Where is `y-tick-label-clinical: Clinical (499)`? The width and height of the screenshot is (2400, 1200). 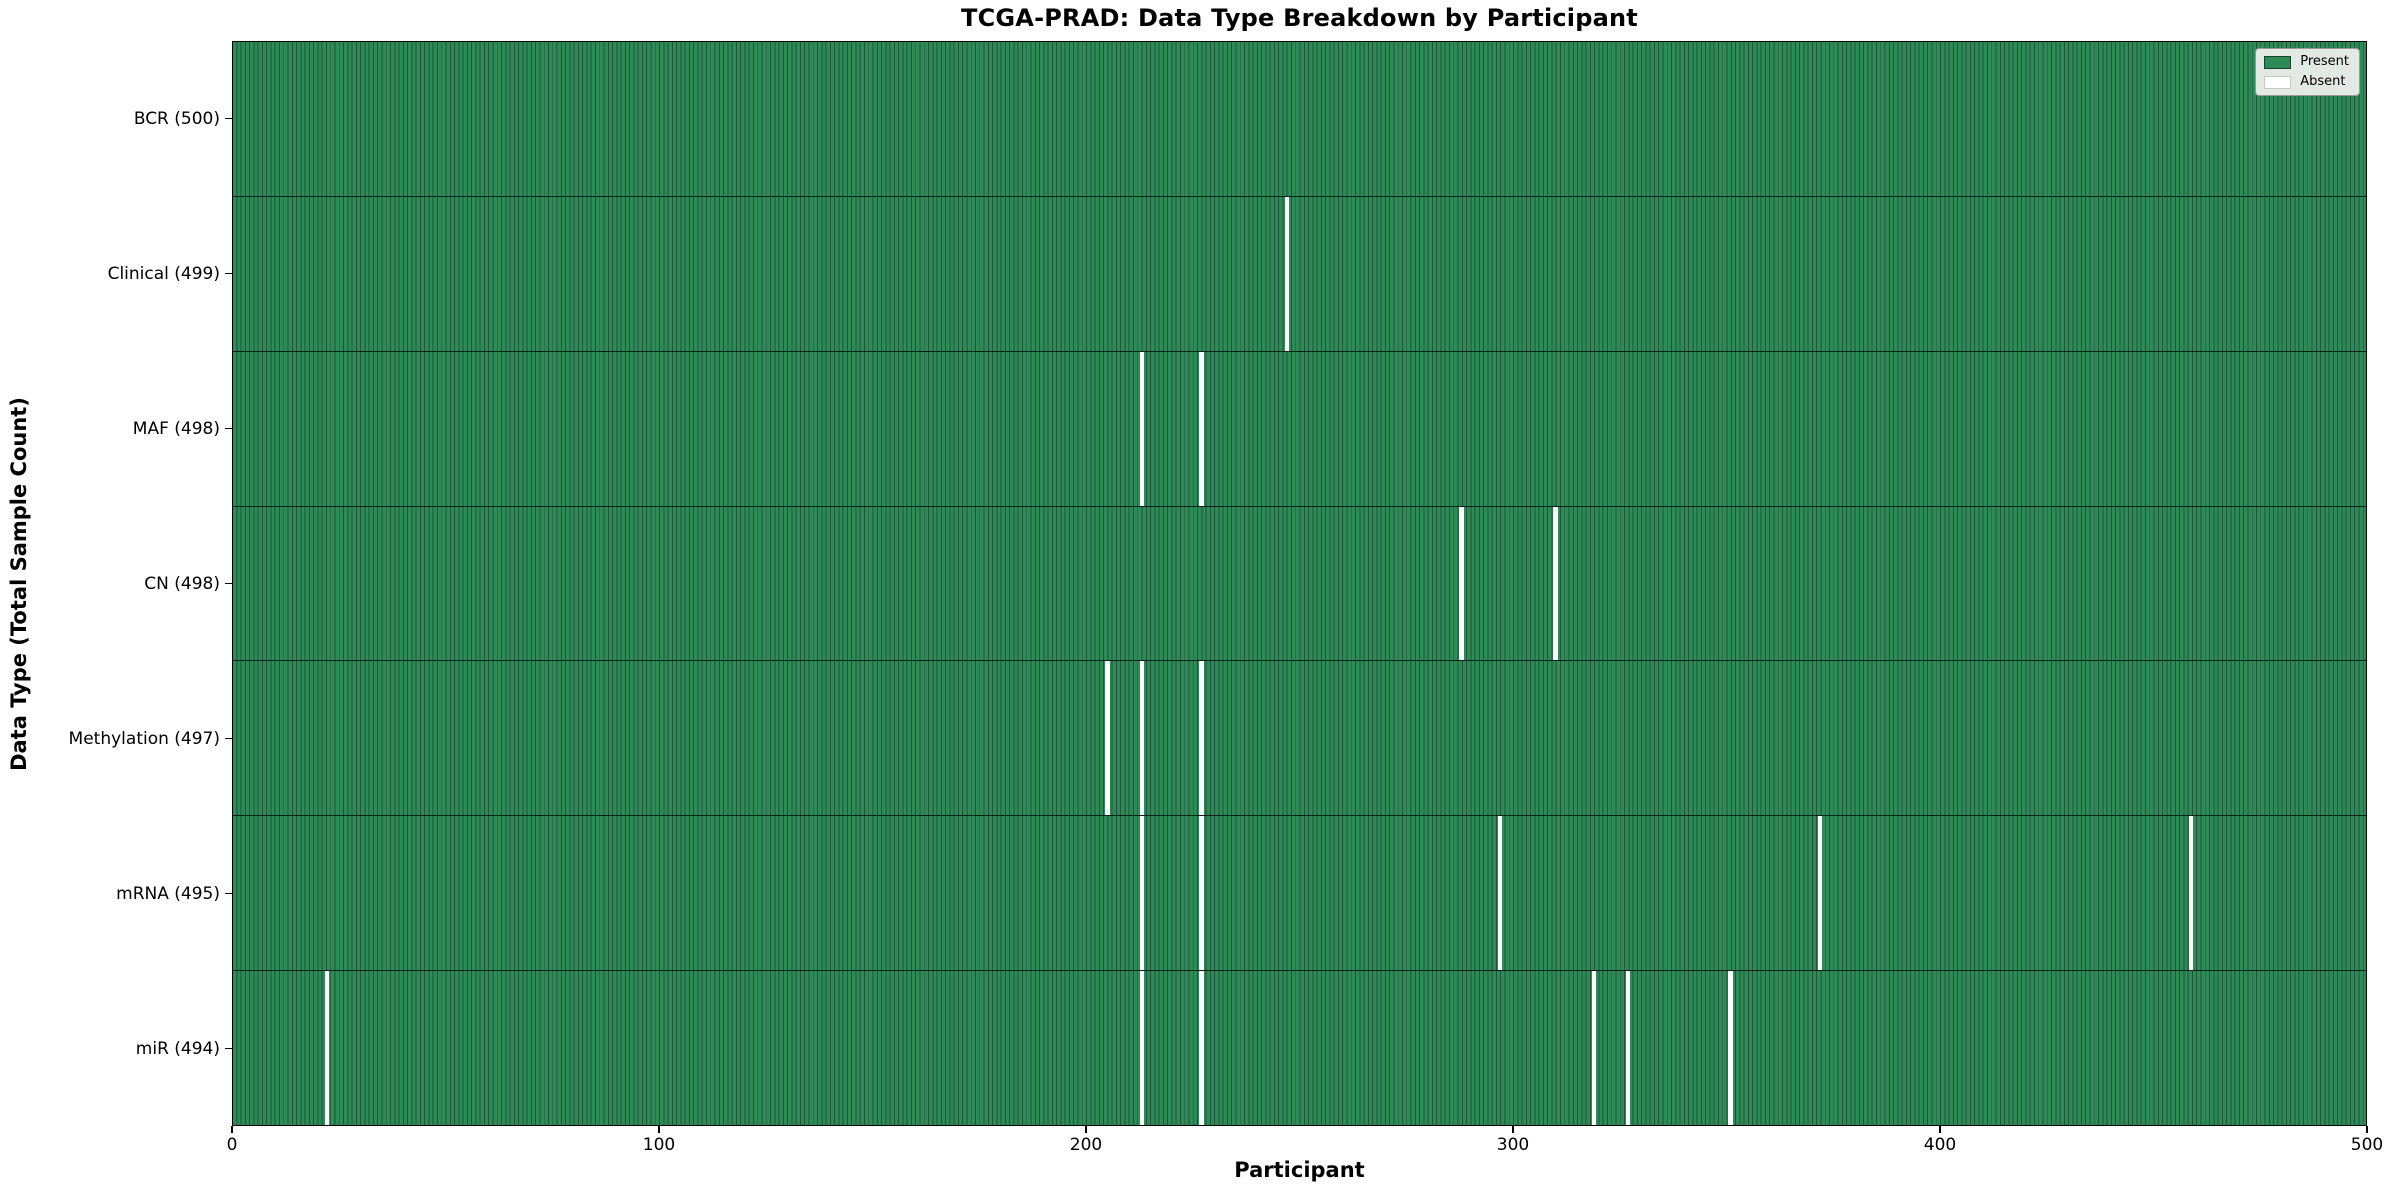
y-tick-label-clinical: Clinical (499) is located at coordinates (163, 273).